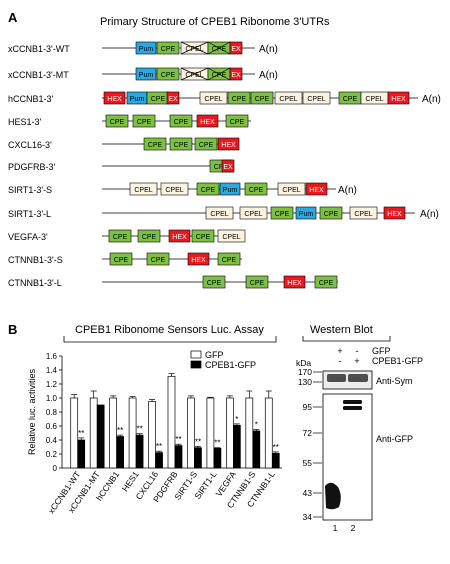 This screenshot has width=450, height=564. Describe the element at coordinates (52, 384) in the screenshot. I see `y-tick-label: 1.2` at that location.